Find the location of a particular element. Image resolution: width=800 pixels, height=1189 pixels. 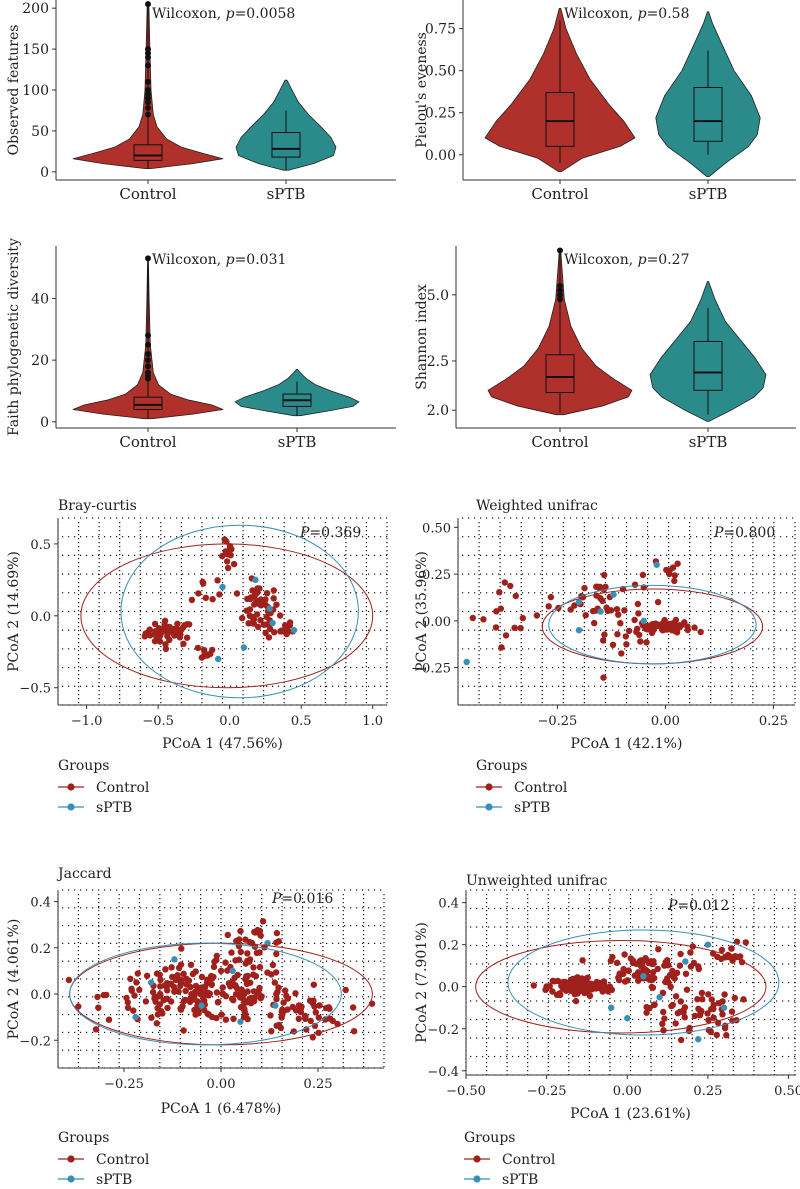

x-tick-label: sPTB is located at coordinates (297, 442).